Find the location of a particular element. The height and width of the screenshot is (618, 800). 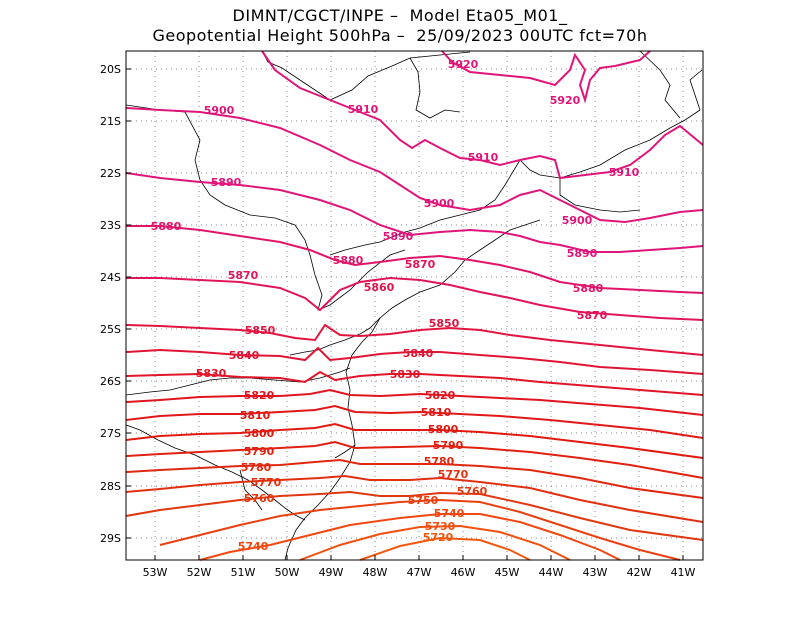

lon-tick-label: 42W is located at coordinates (639, 572).